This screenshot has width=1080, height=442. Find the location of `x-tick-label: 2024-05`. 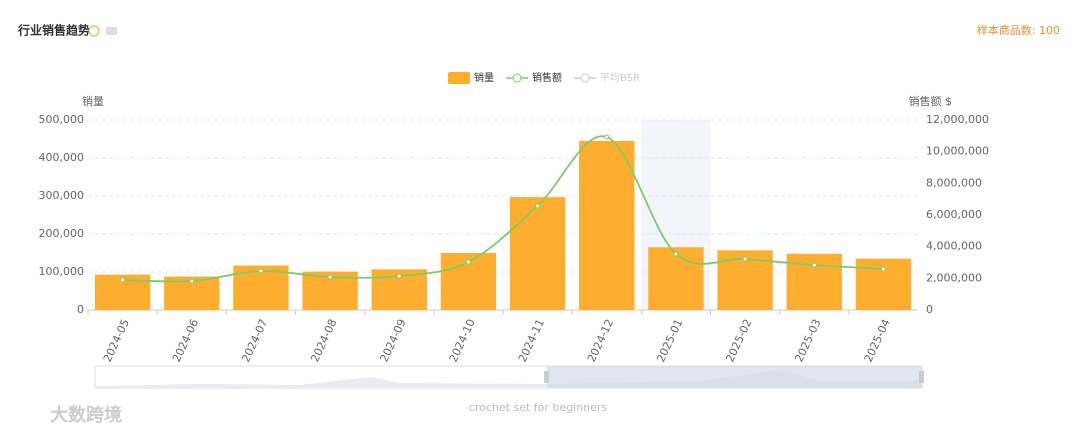

x-tick-label: 2024-05 is located at coordinates (116, 340).